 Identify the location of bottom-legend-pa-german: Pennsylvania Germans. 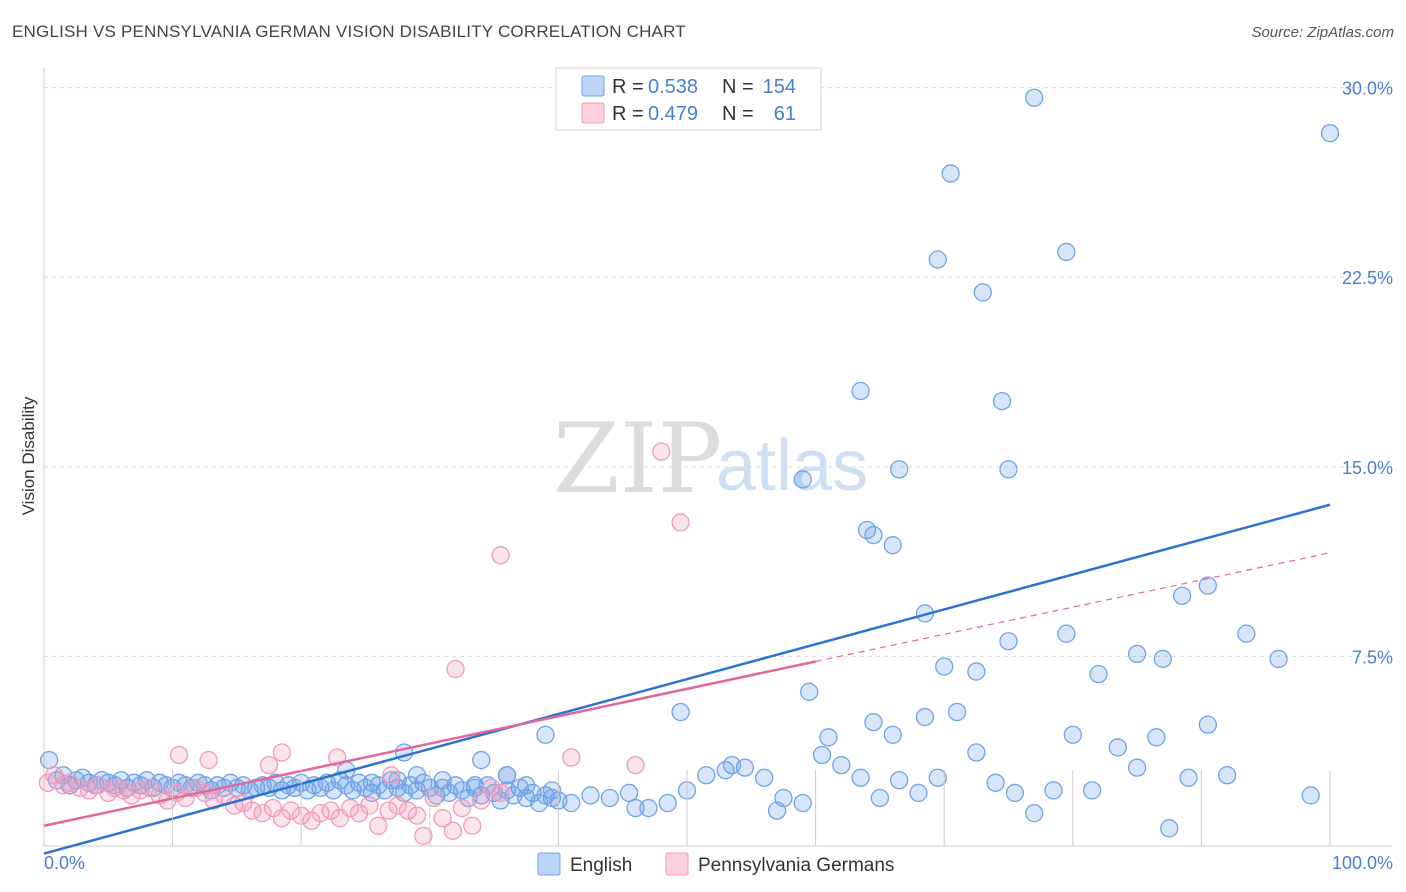
(796, 865).